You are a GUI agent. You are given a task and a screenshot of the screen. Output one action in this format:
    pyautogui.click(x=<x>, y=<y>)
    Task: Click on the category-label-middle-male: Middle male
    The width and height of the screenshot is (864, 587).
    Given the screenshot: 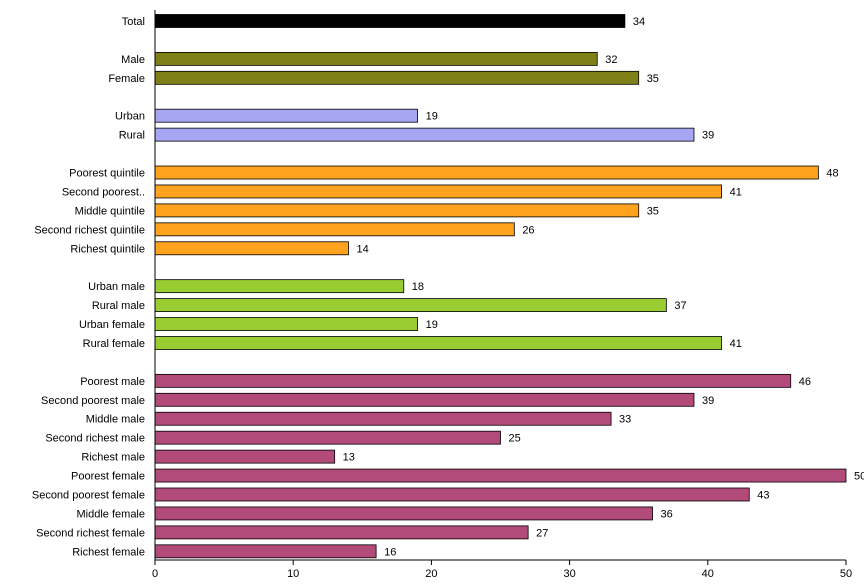 What is the action you would take?
    pyautogui.click(x=115, y=420)
    